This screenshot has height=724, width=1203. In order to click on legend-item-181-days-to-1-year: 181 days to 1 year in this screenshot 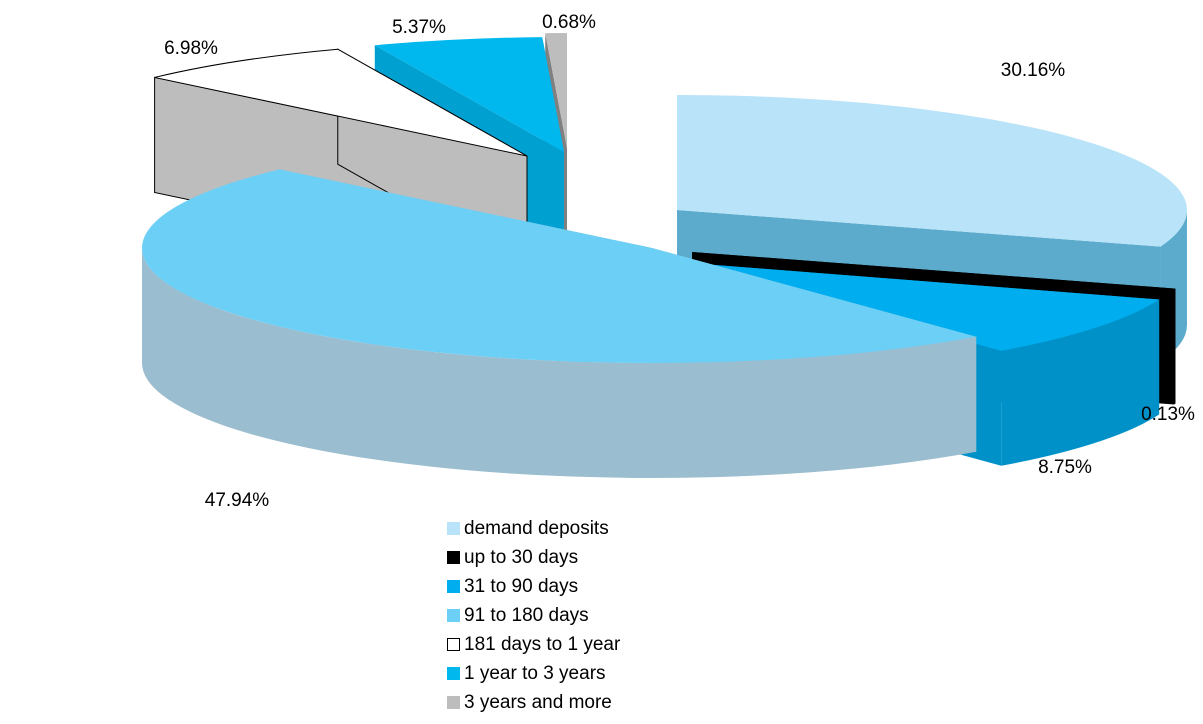, I will do `click(533, 644)`.